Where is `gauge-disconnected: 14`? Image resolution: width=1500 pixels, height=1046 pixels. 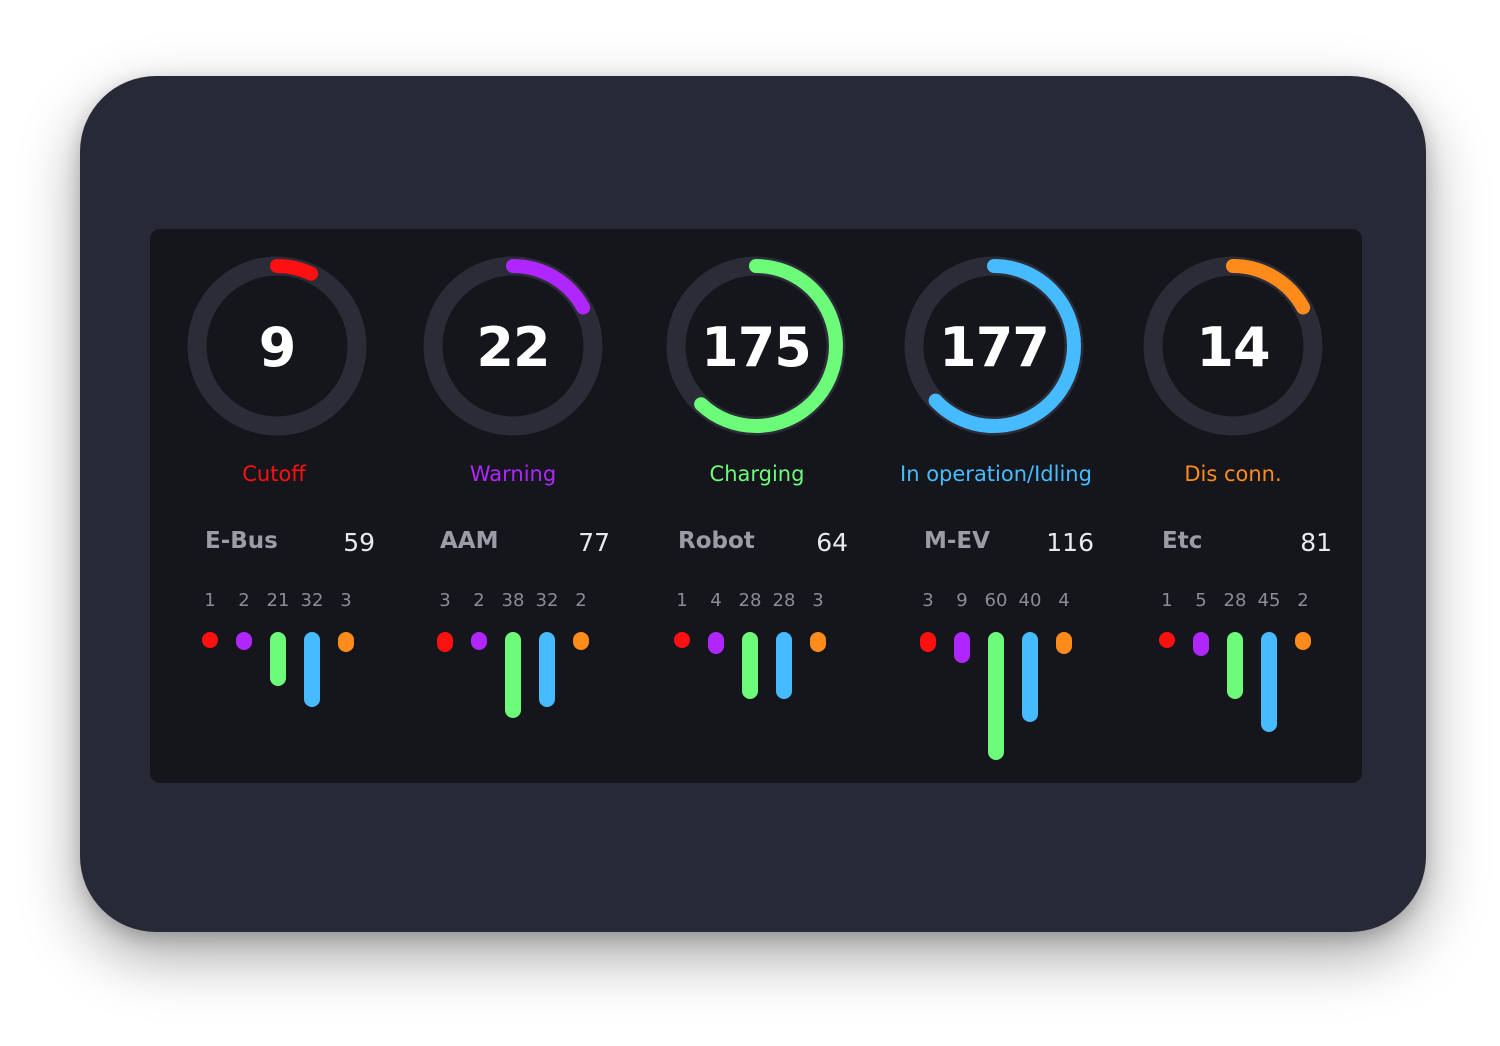
gauge-disconnected: 14 is located at coordinates (1233, 346).